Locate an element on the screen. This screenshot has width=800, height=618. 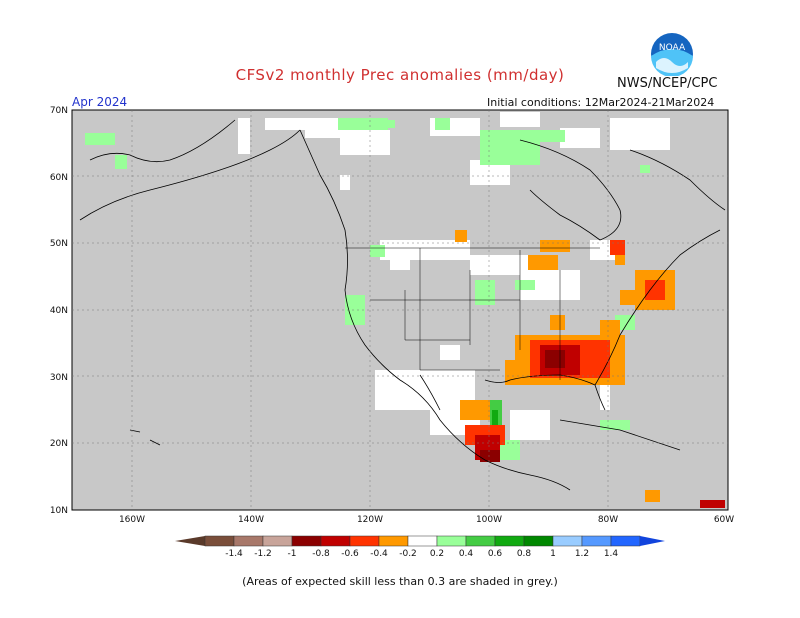
colorbar-label: -1.2 is located at coordinates (263, 554).